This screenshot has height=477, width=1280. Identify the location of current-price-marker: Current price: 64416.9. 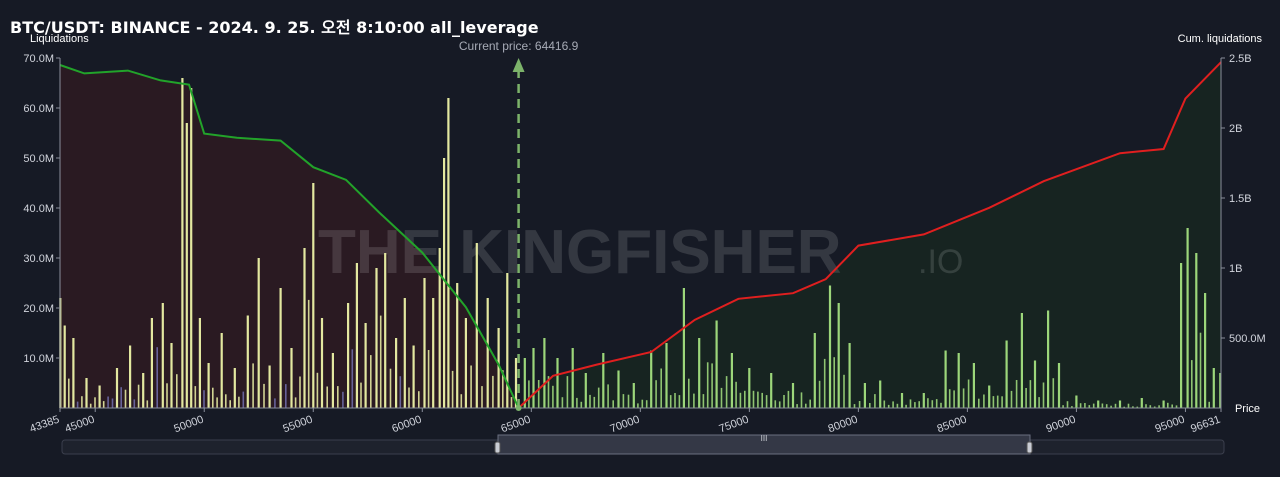
(519, 225).